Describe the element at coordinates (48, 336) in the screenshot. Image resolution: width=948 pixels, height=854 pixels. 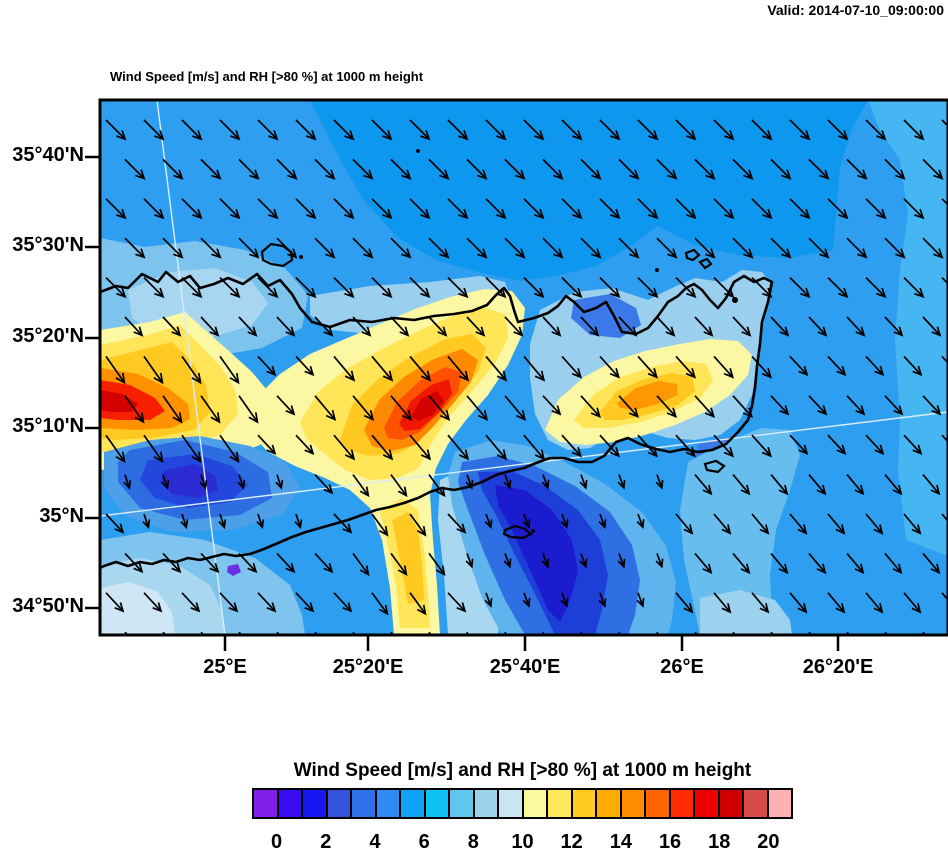
I see `y-axis-label: 35°20'N` at that location.